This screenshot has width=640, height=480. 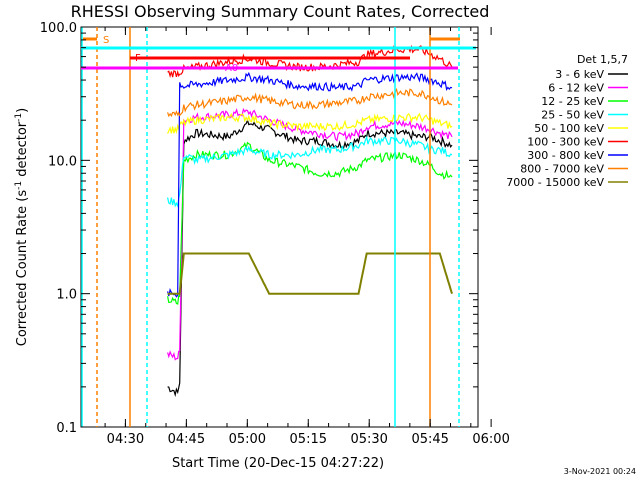 I want to click on y-tick-label: 10.0, so click(x=62, y=161).